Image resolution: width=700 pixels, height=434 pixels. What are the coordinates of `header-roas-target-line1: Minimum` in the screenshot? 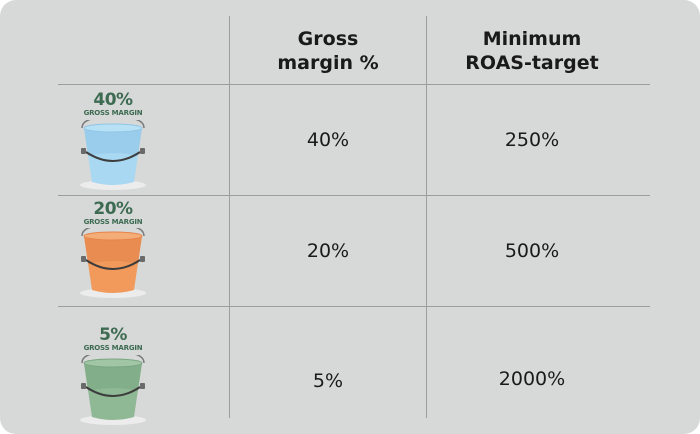 It's located at (532, 39).